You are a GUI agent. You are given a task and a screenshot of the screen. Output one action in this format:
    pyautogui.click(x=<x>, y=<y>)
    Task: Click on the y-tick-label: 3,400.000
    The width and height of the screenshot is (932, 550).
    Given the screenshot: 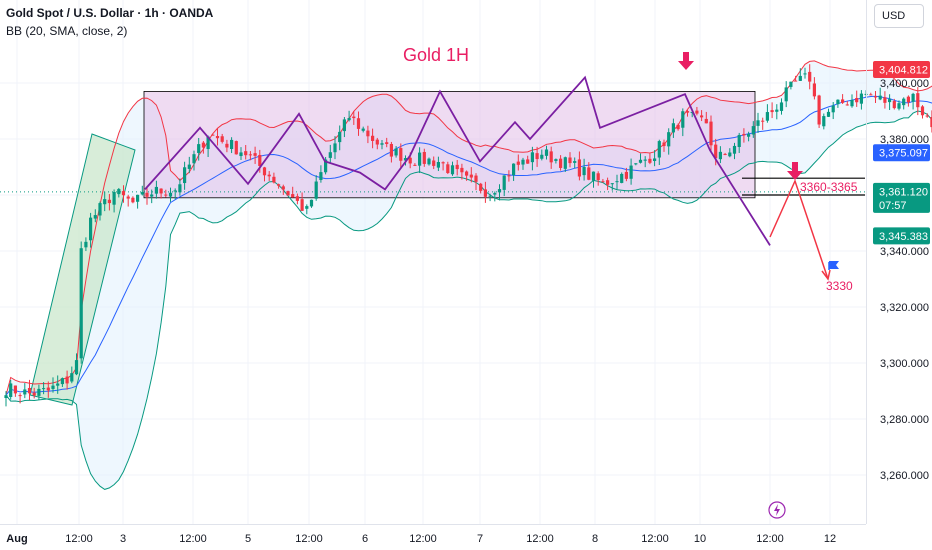 What is the action you would take?
    pyautogui.click(x=904, y=84)
    